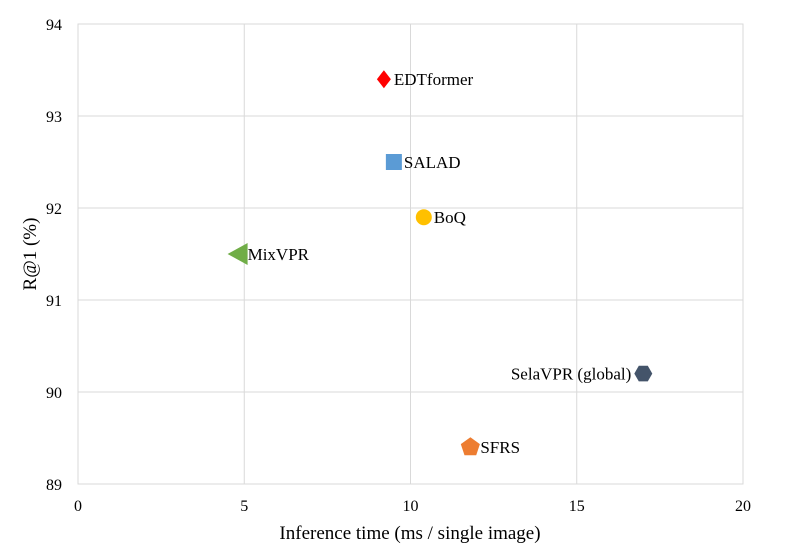 The image size is (789, 557). Describe the element at coordinates (743, 506) in the screenshot. I see `x-tick-label: 20` at that location.